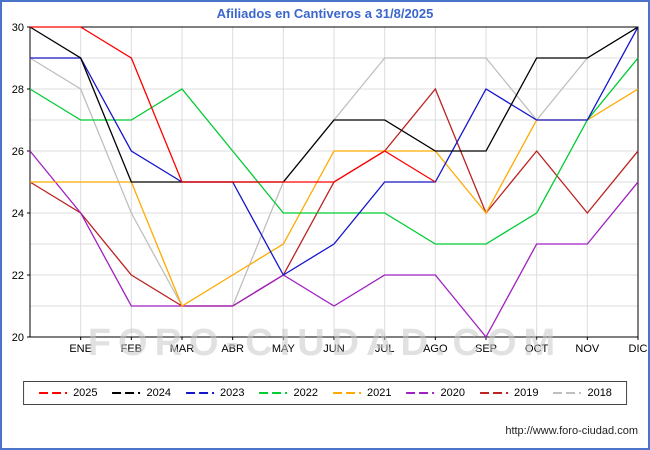 The height and width of the screenshot is (450, 650). What do you see at coordinates (347, 393) in the screenshot?
I see `legend-swatch-2021` at bounding box center [347, 393].